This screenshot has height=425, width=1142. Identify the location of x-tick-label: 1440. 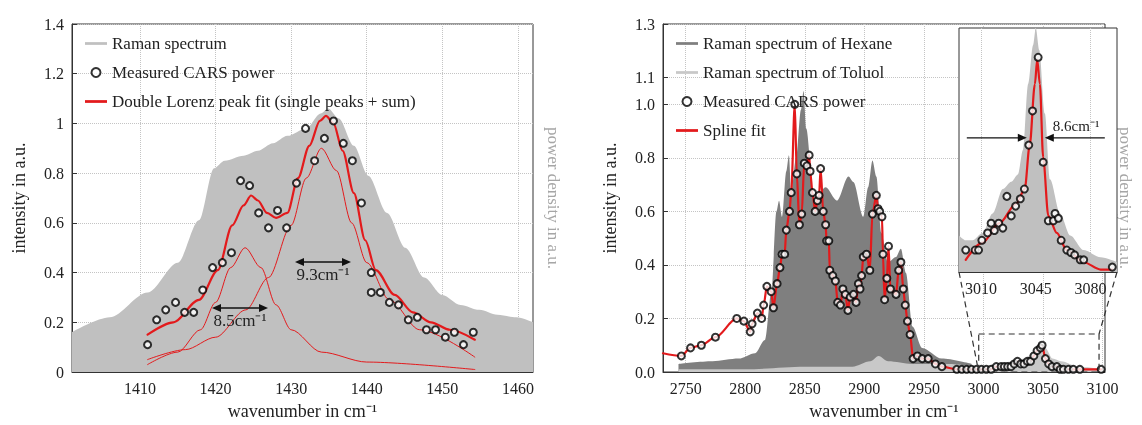
(366, 388).